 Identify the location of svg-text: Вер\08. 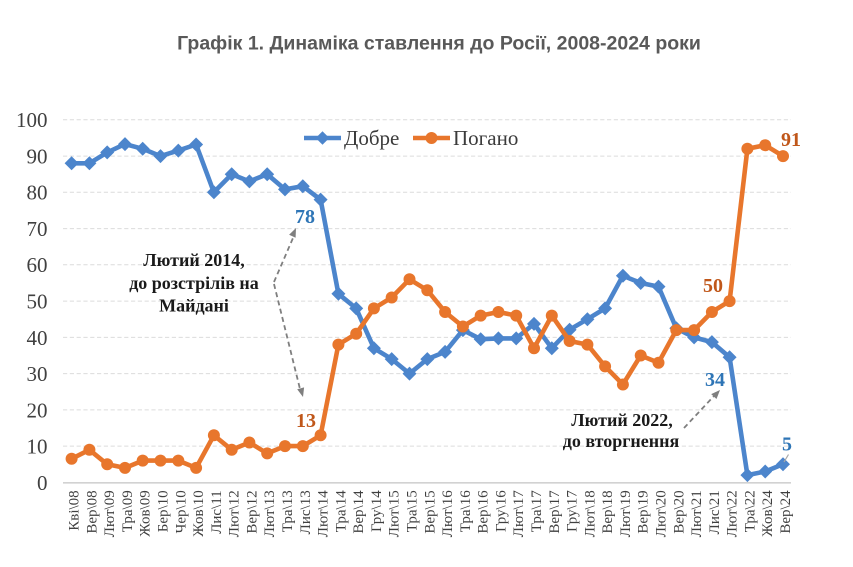
(92, 511).